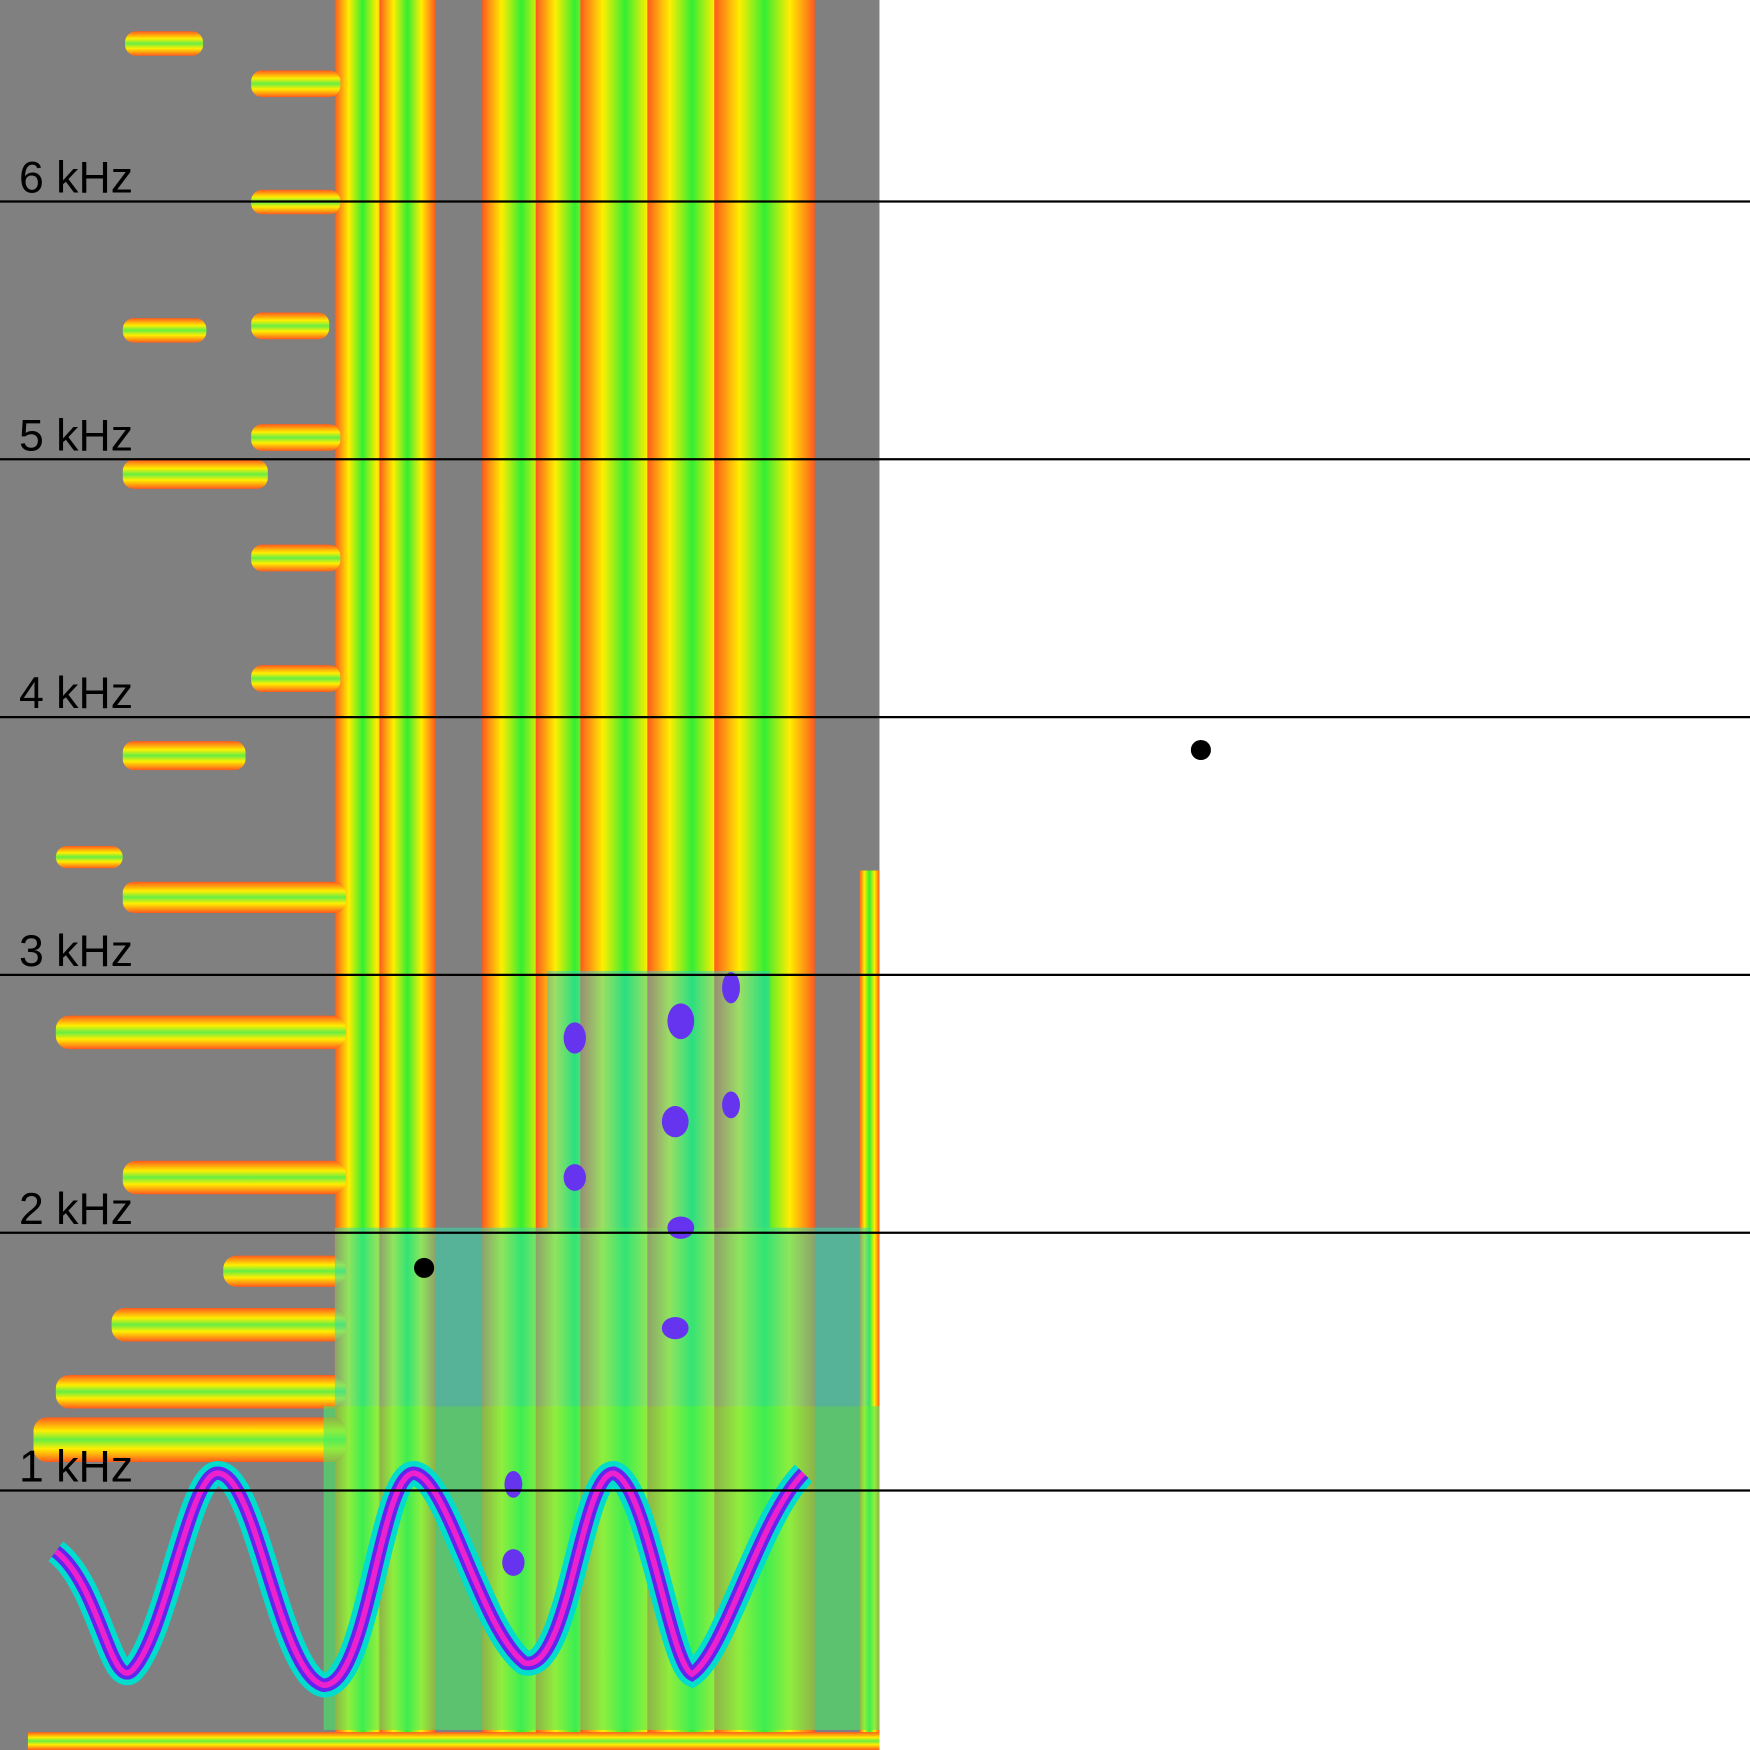 Image resolution: width=1750 pixels, height=1750 pixels. What do you see at coordinates (76, 693) in the screenshot?
I see `frequency-label: 4 kHz` at bounding box center [76, 693].